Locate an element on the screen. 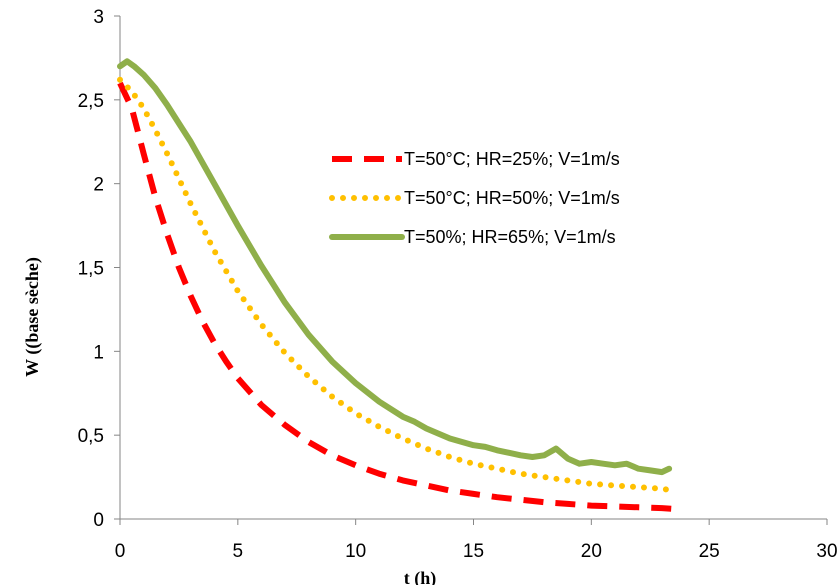 This screenshot has width=840, height=585. x-tick-label: 0 is located at coordinates (120, 551).